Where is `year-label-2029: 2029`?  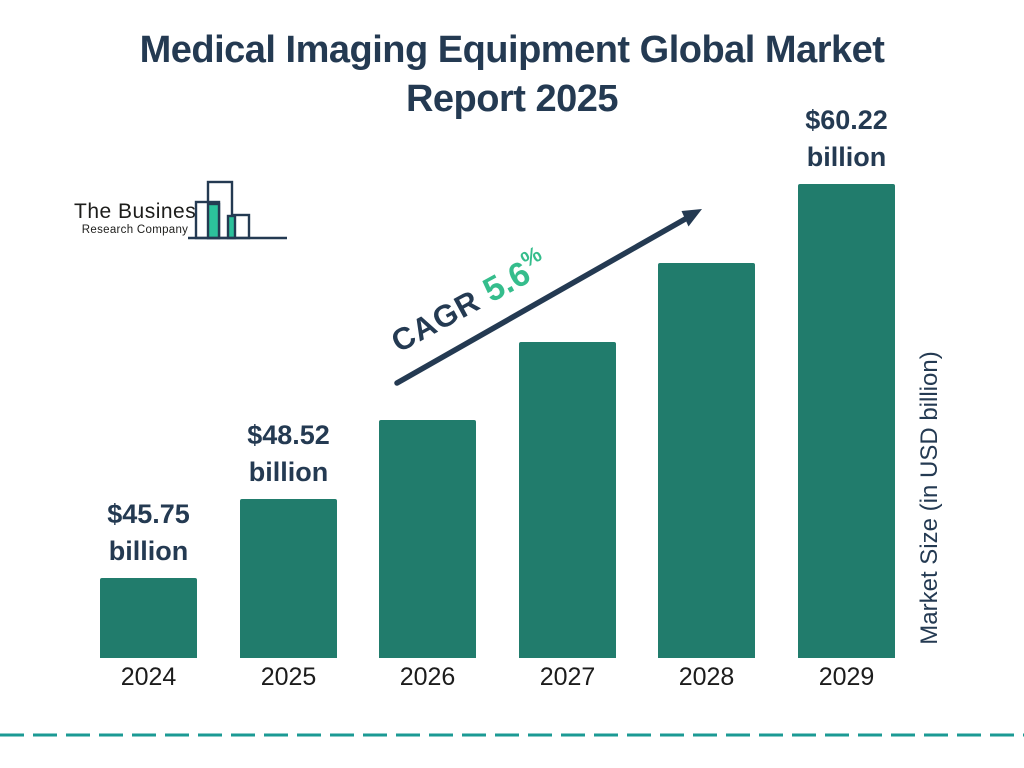 year-label-2029: 2029 is located at coordinates (846, 677).